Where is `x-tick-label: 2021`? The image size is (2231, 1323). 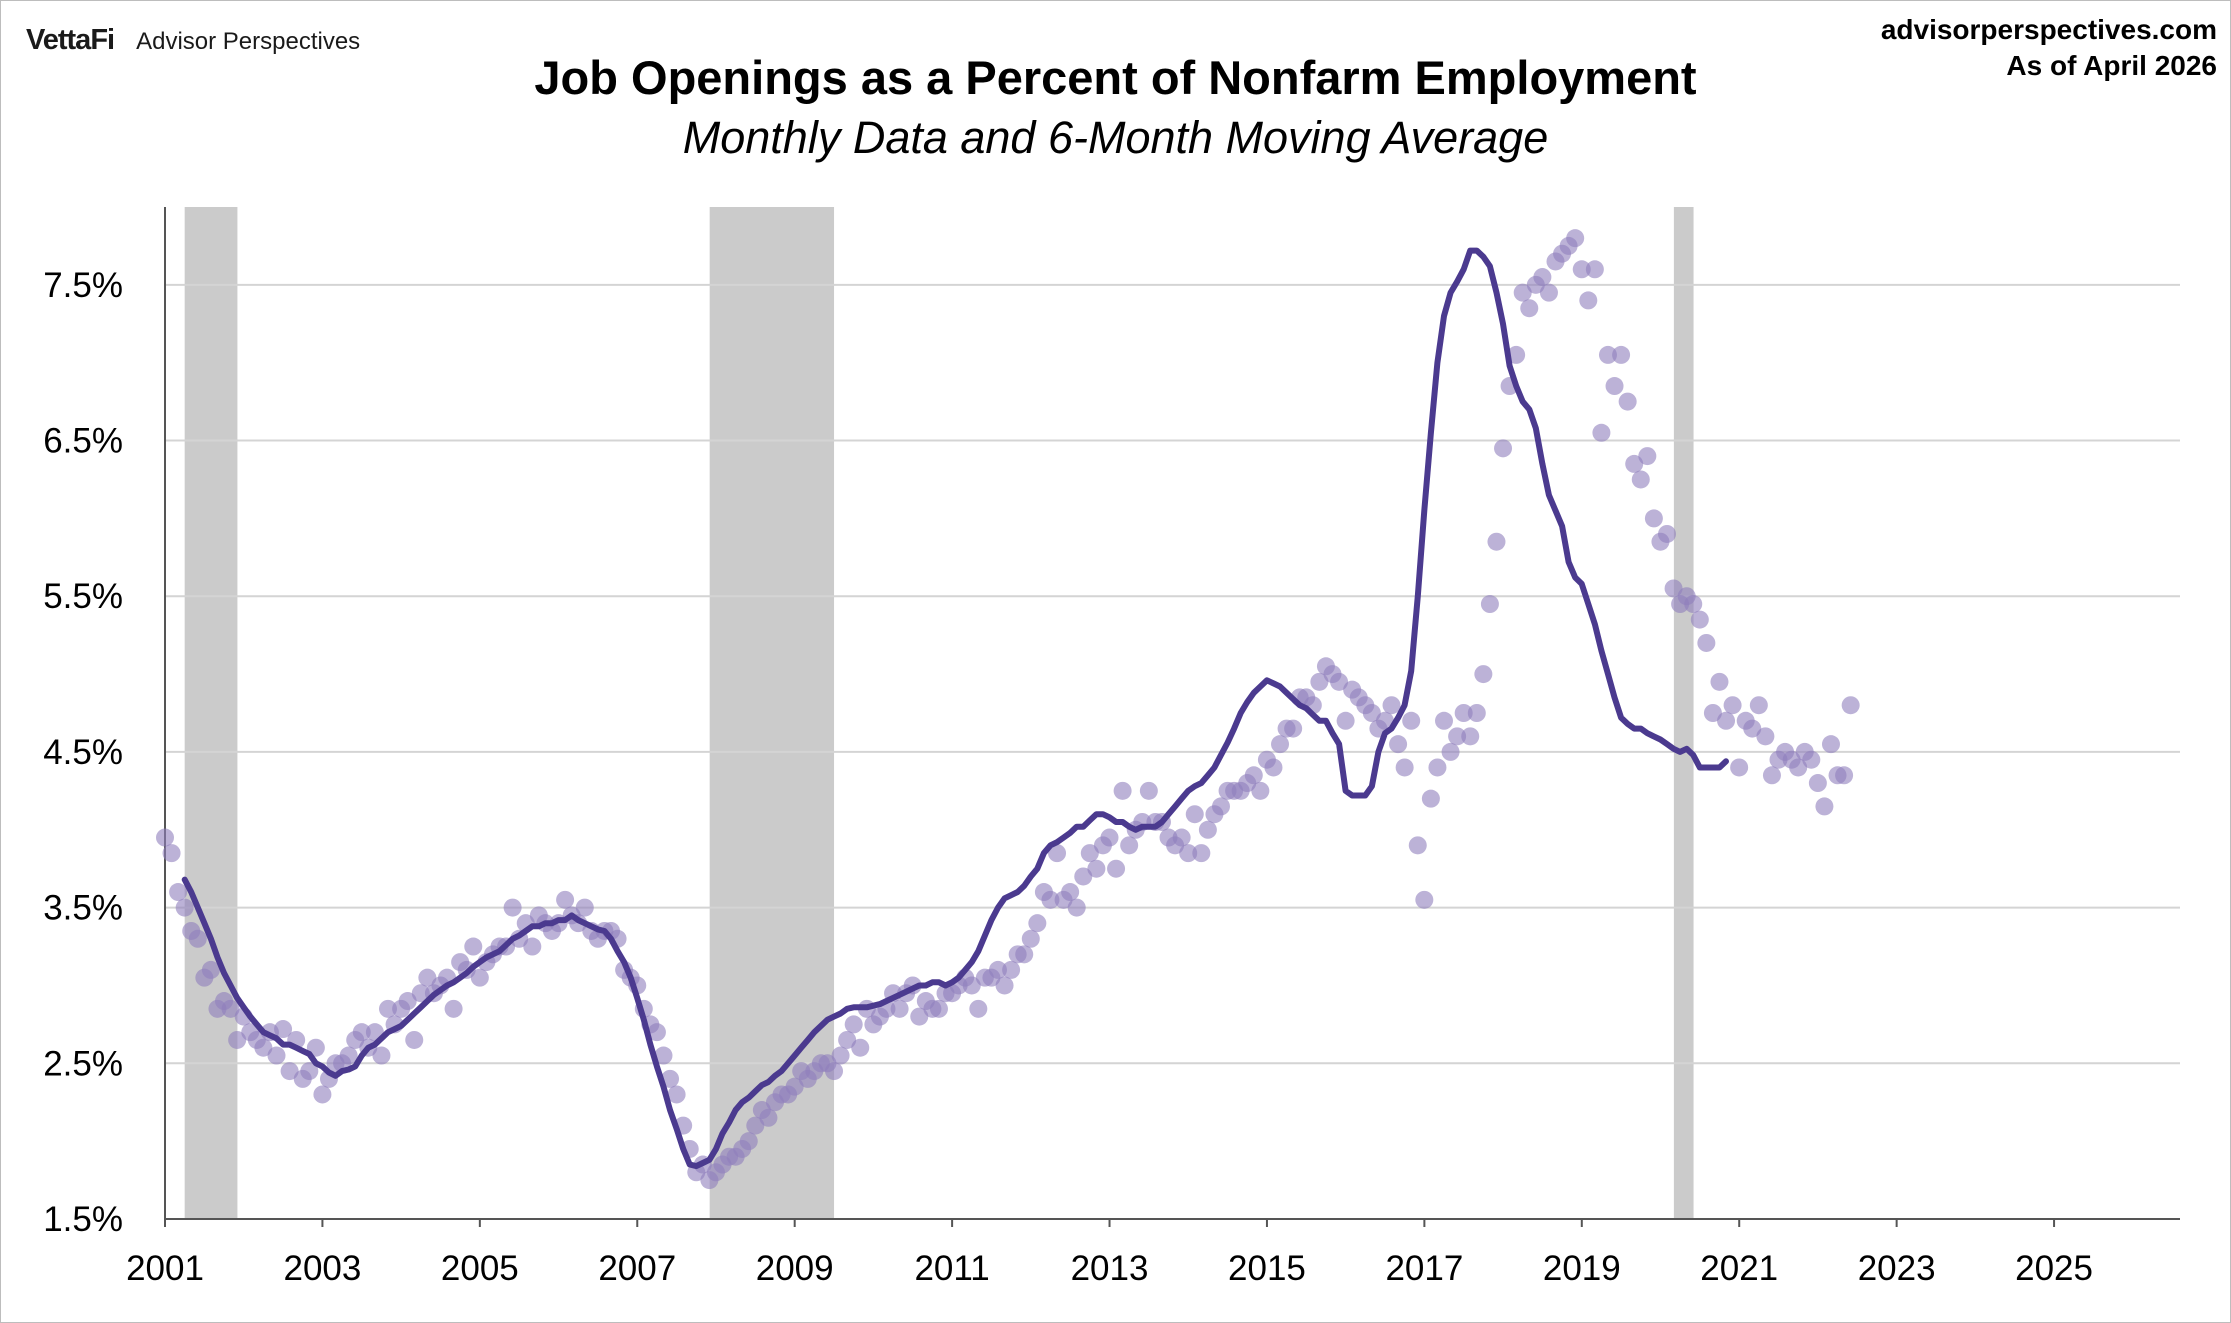
x-tick-label: 2021 is located at coordinates (1739, 1268).